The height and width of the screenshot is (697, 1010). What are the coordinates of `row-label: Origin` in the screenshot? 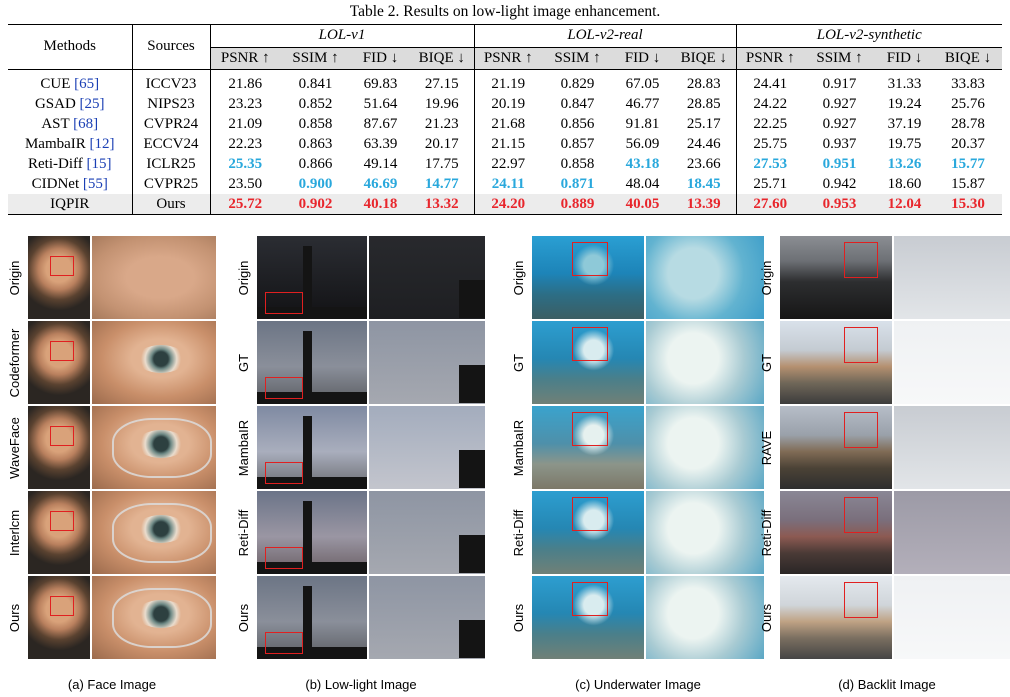 It's located at (14, 277).